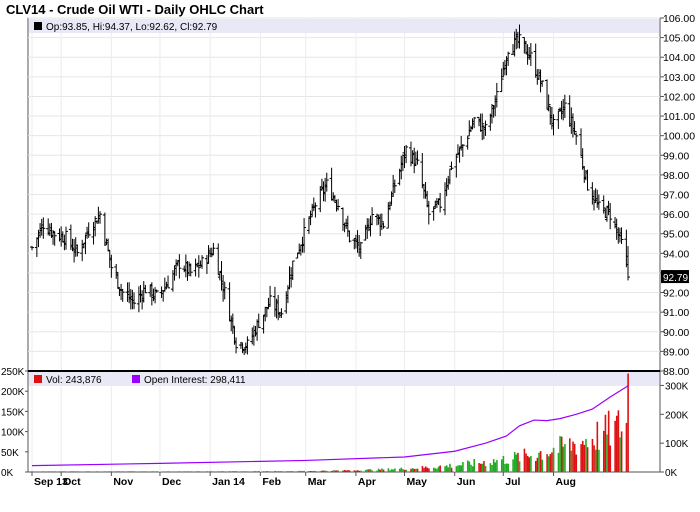 The image size is (700, 512). What do you see at coordinates (679, 78) in the screenshot?
I see `price-tick-label: 103.00` at bounding box center [679, 78].